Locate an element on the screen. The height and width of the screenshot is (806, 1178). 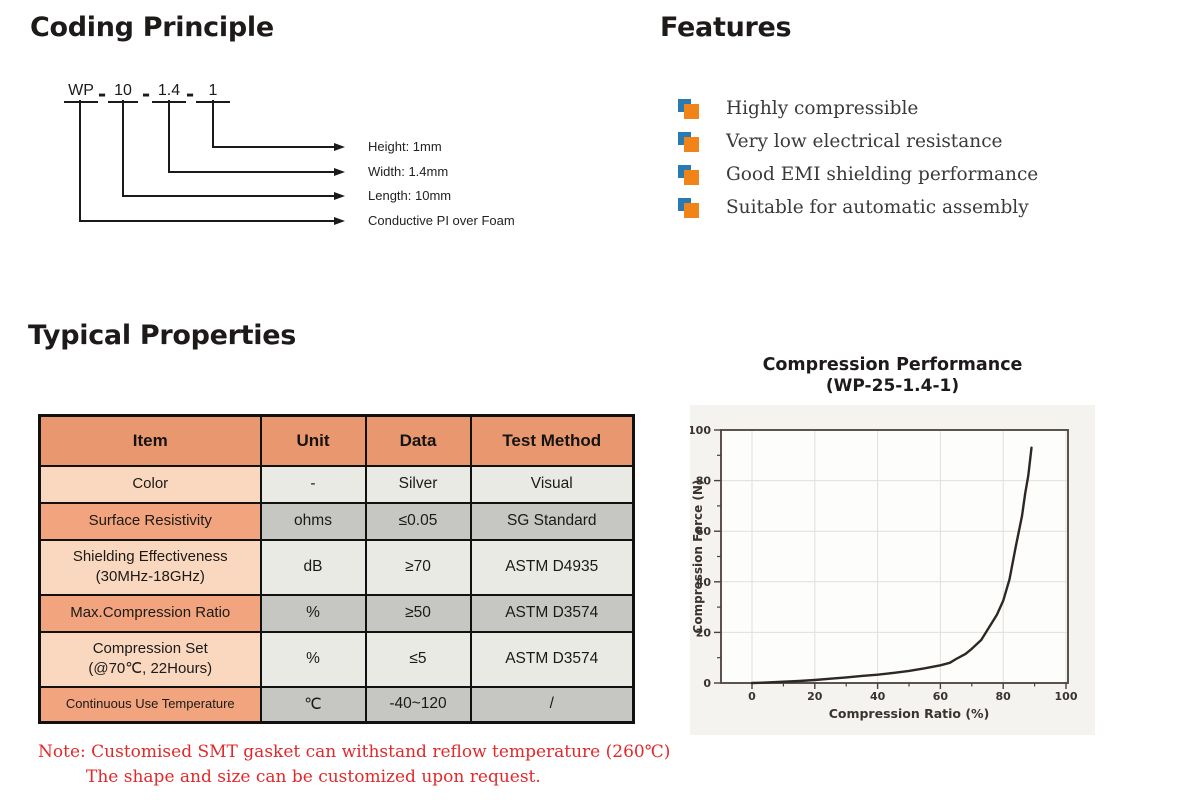
chart-frame is located at coordinates (894, 556).